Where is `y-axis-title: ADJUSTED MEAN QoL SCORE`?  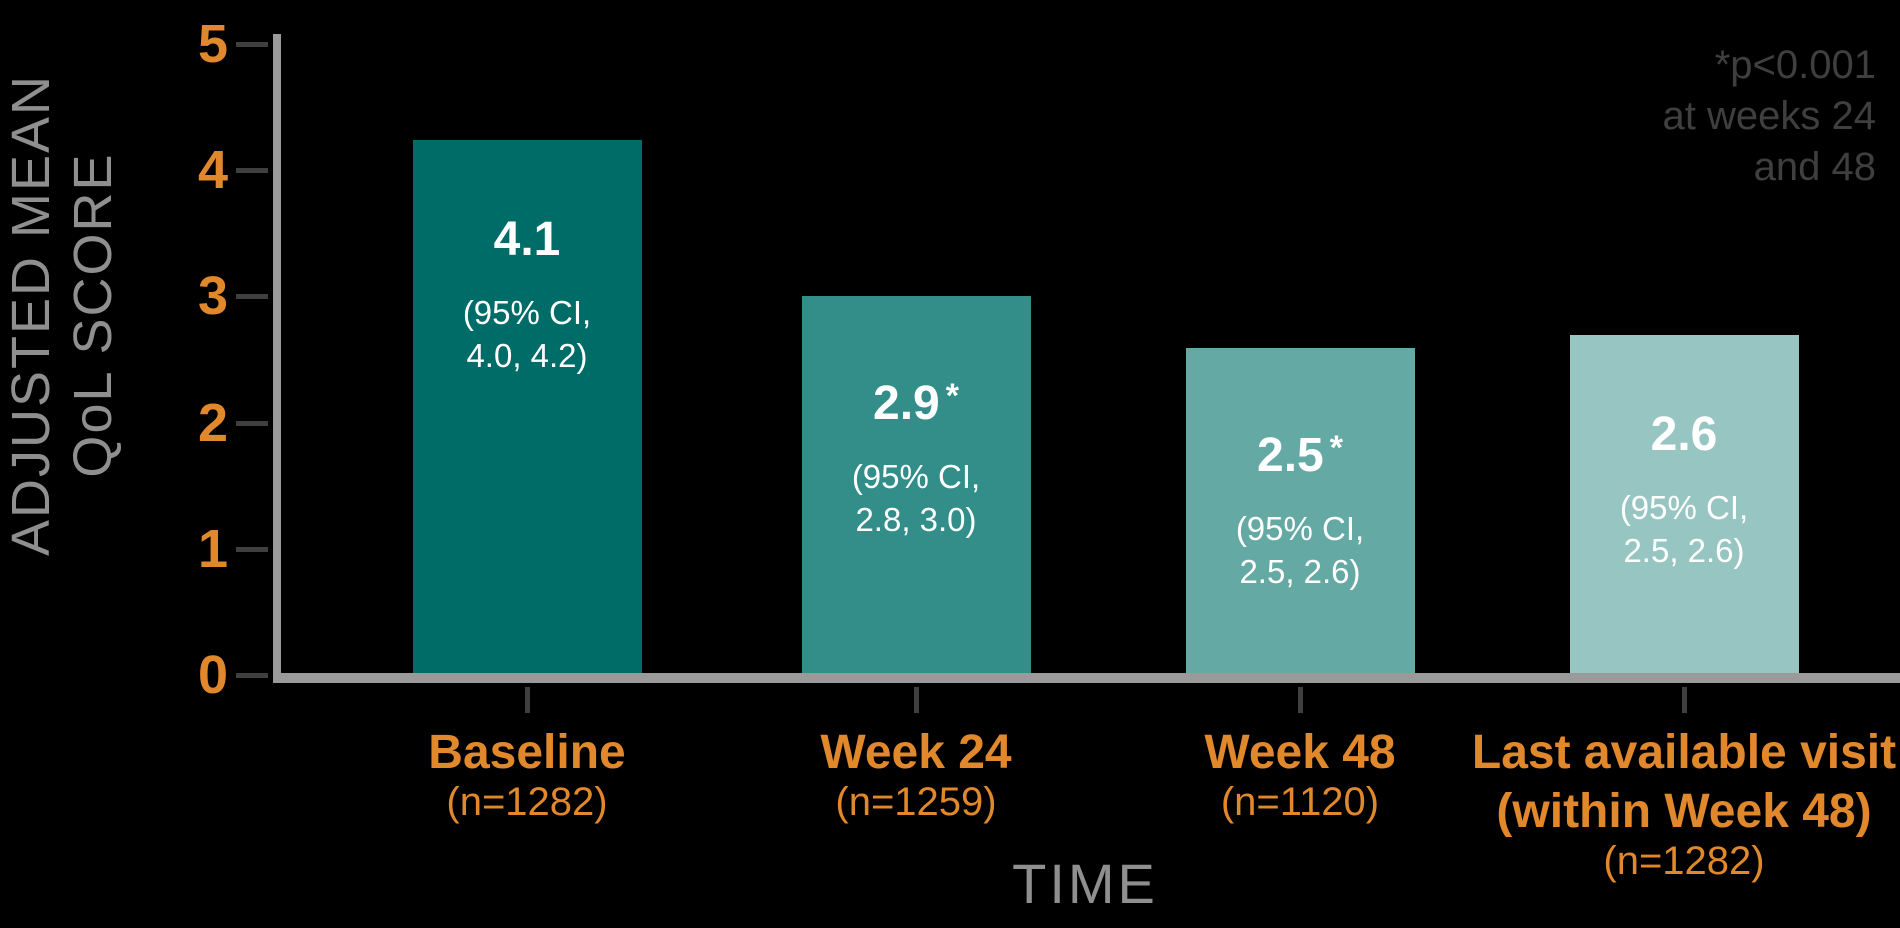
y-axis-title: ADJUSTED MEAN QoL SCORE is located at coordinates (63, 315).